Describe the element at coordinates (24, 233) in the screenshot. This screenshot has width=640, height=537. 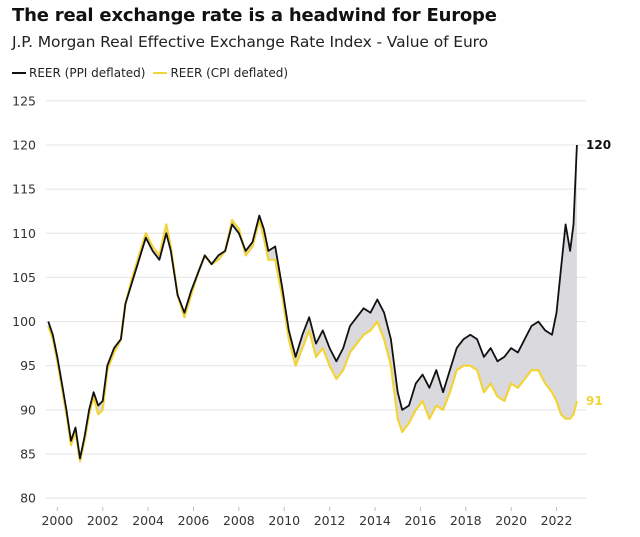
I see `y-tick-label: 110` at that location.